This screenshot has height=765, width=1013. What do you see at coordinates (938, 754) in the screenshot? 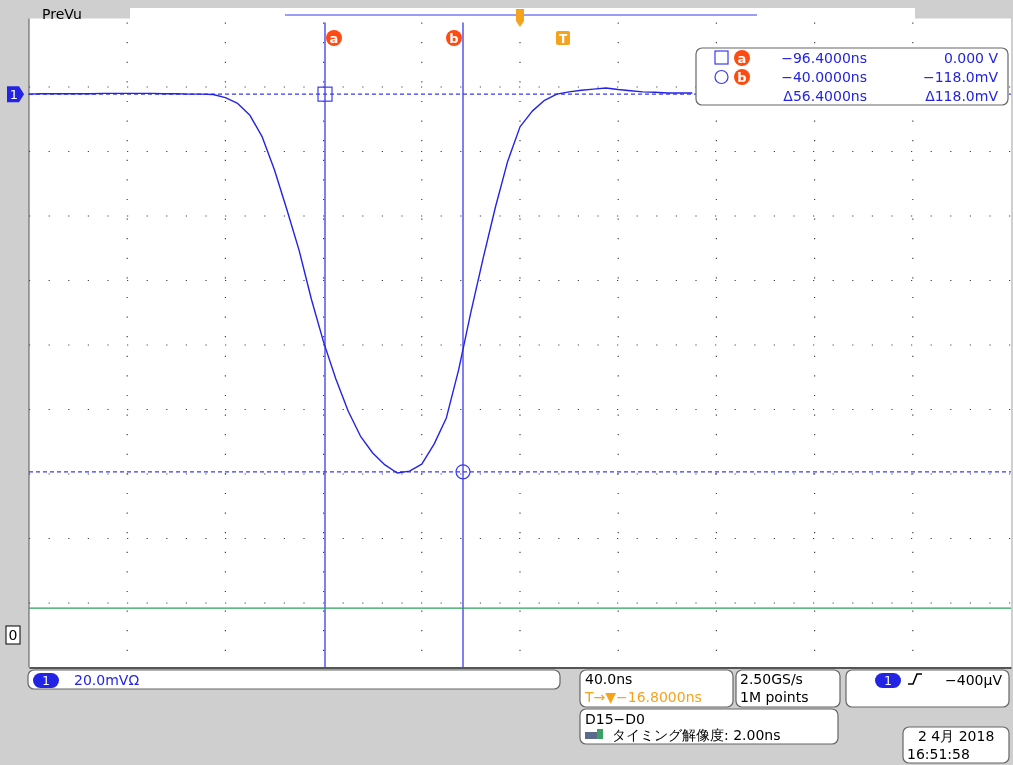
I see `text: 16:51:58` at bounding box center [938, 754].